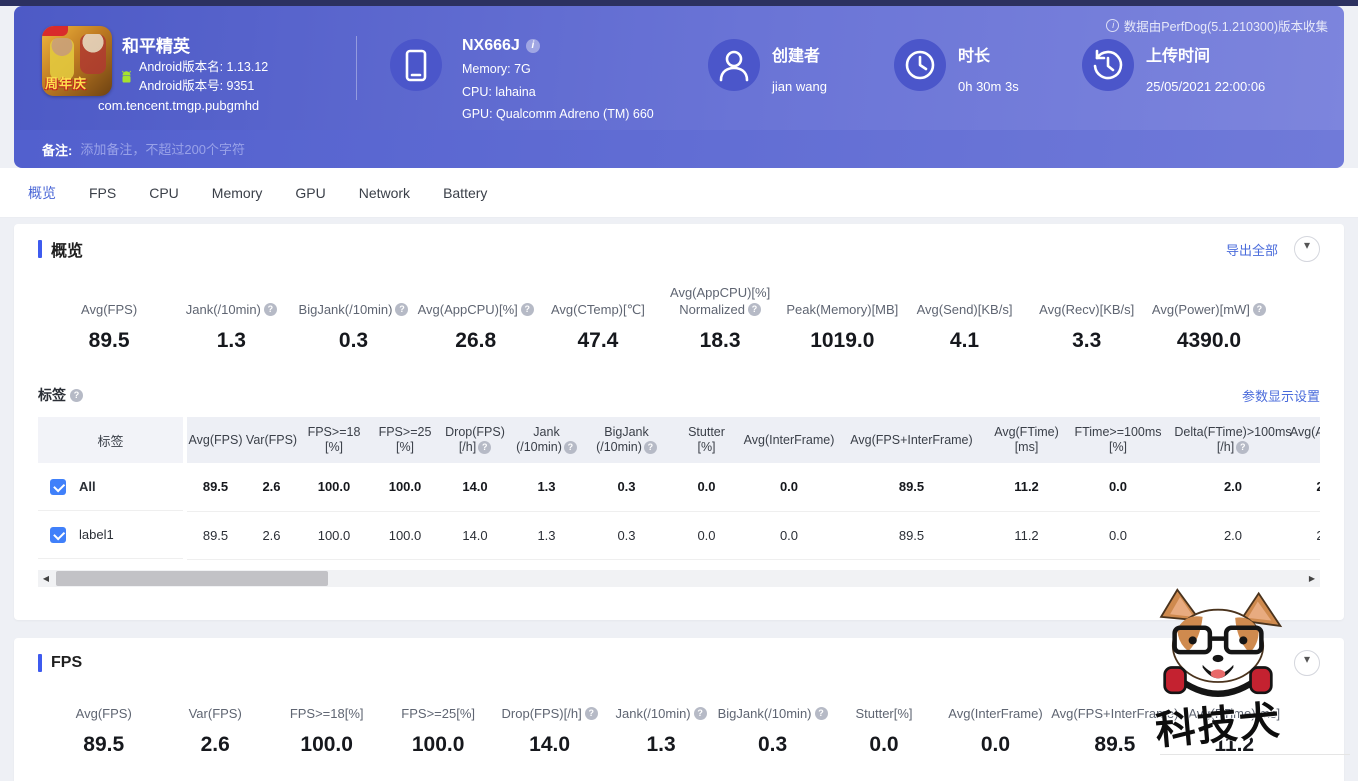  What do you see at coordinates (1307, 249) in the screenshot?
I see `collapse-overview-button` at bounding box center [1307, 249].